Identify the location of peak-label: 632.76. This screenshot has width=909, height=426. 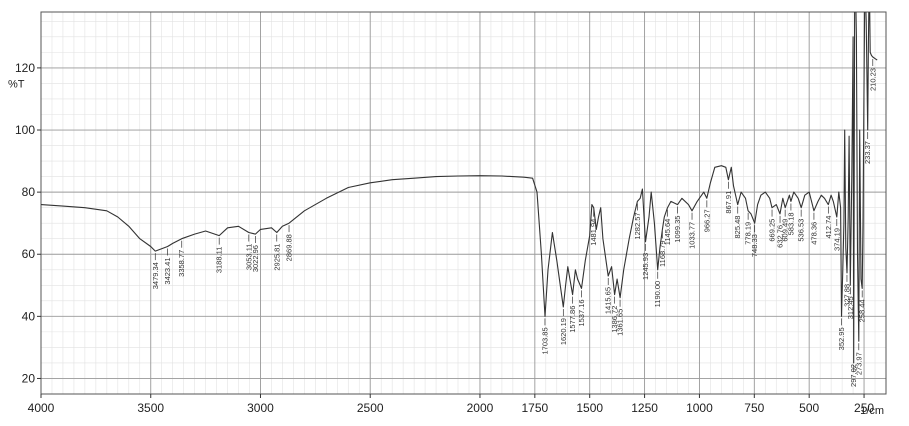
(780, 236).